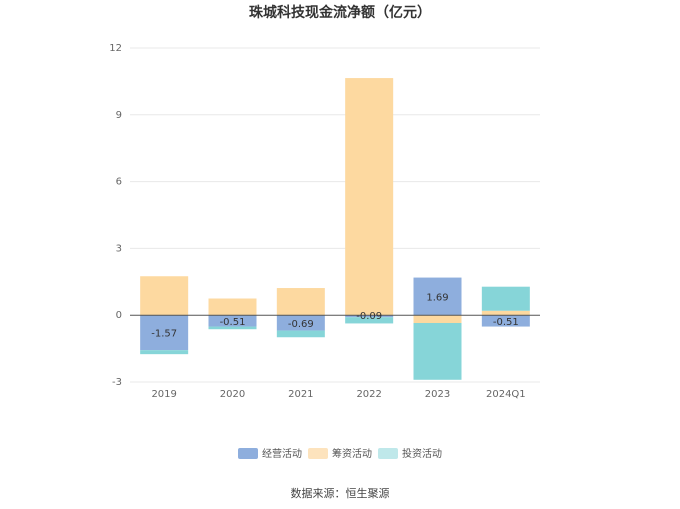 The width and height of the screenshot is (680, 509). I want to click on chart-title: 珠城科技现金流净额（亿元）, so click(340, 12).